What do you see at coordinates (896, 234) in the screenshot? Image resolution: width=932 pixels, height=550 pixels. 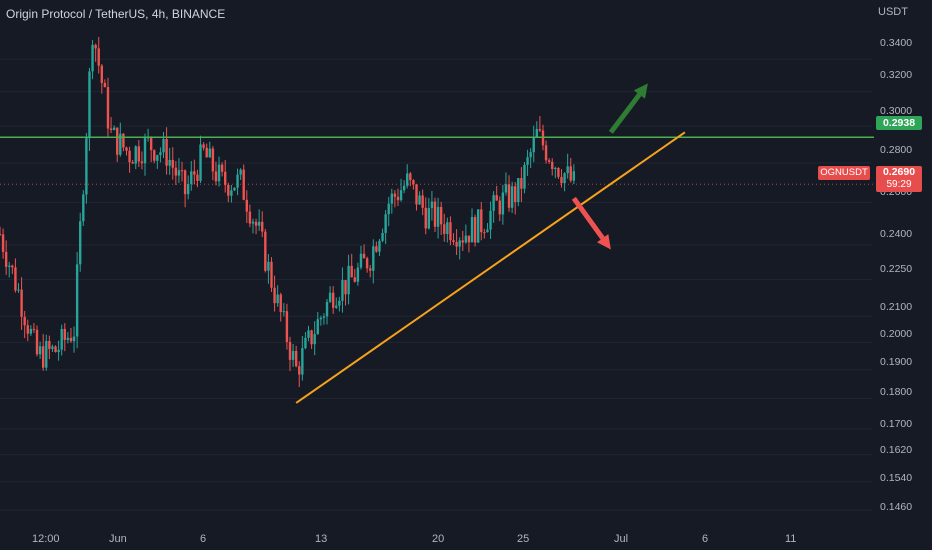 I see `price-tick: 0.2400` at bounding box center [896, 234].